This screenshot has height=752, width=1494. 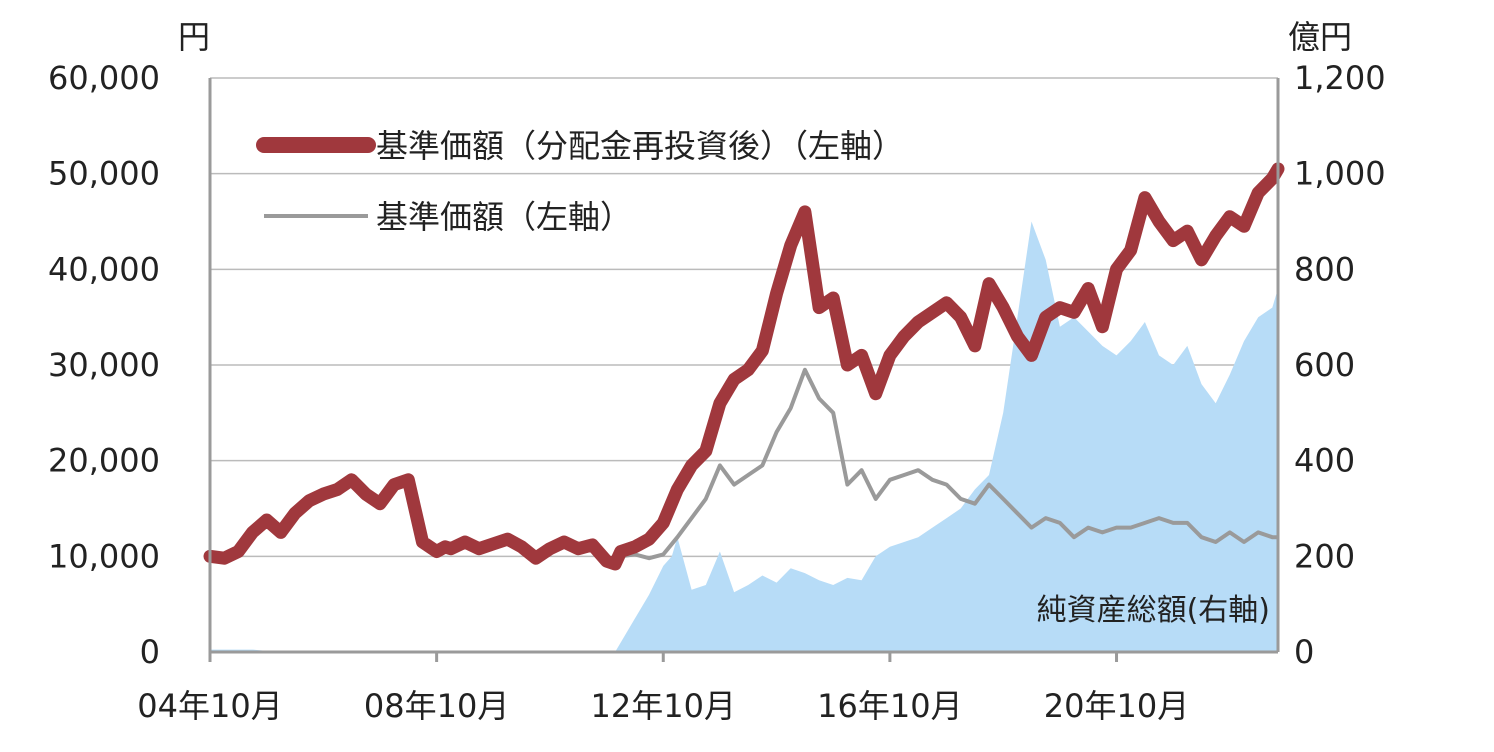 What do you see at coordinates (1153, 610) in the screenshot?
I see `net-assets-label: 純資産総額(右軸)` at bounding box center [1153, 610].